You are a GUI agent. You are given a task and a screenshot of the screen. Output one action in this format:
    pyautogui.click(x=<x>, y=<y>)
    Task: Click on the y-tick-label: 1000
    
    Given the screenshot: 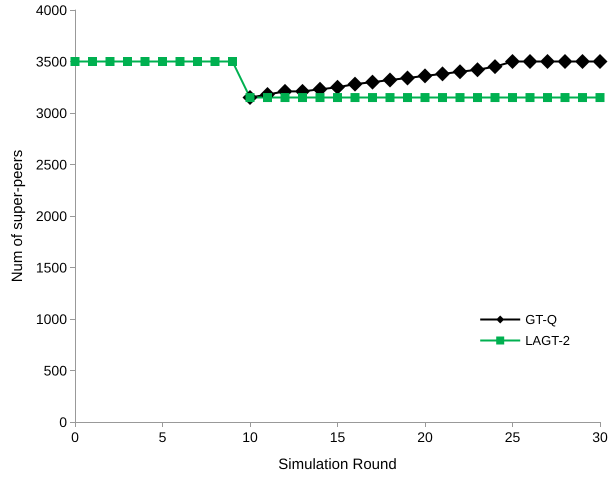 What is the action you would take?
    pyautogui.click(x=52, y=319)
    